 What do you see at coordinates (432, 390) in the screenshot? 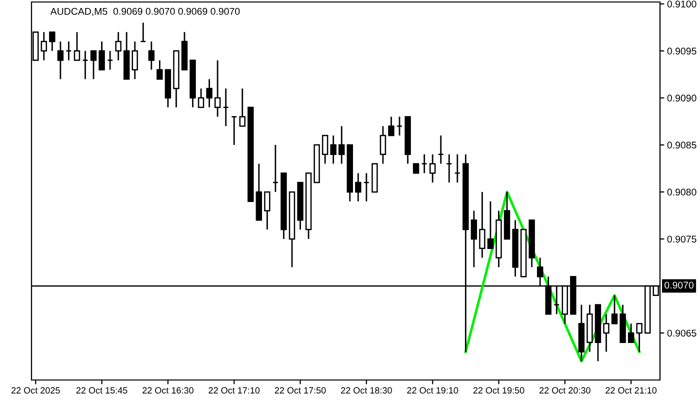
I see `x-tick-label: 22 Oct 19:10` at bounding box center [432, 390].